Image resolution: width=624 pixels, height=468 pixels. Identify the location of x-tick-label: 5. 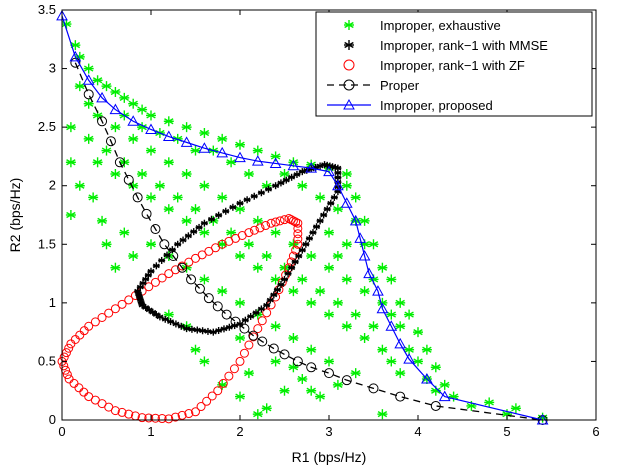
(506, 431).